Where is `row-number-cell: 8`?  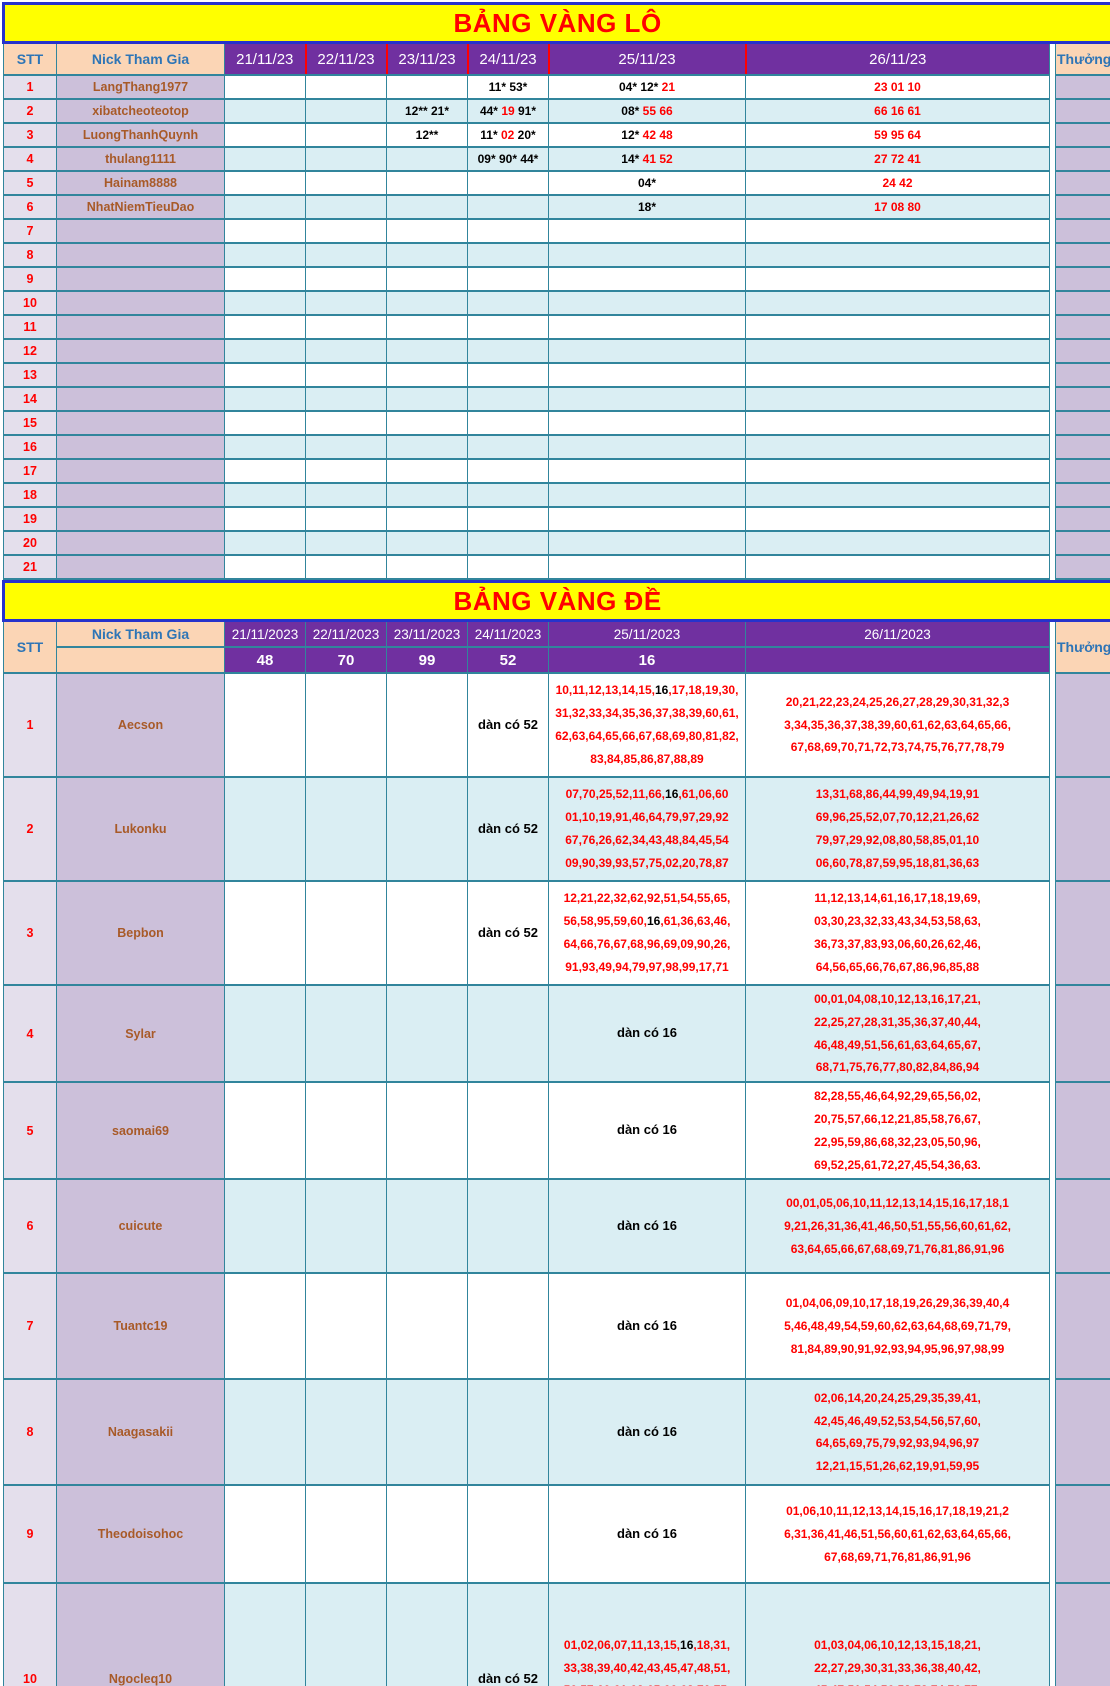
row-number-cell: 8 is located at coordinates (30, 255).